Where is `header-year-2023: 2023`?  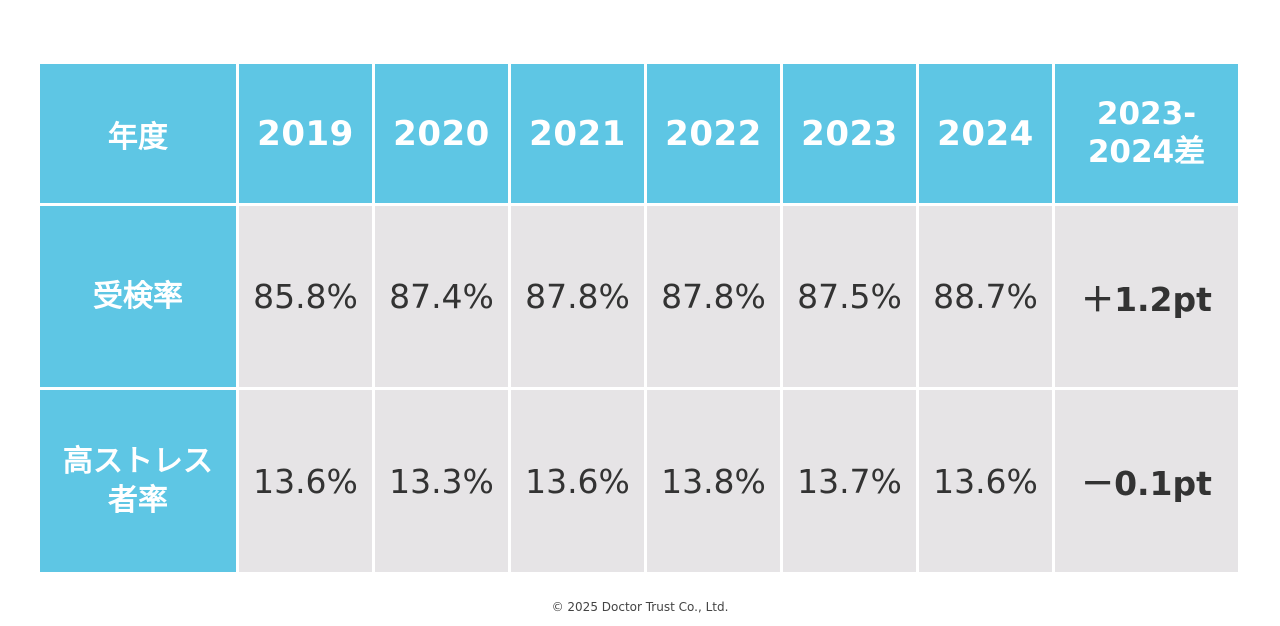 header-year-2023: 2023 is located at coordinates (849, 133).